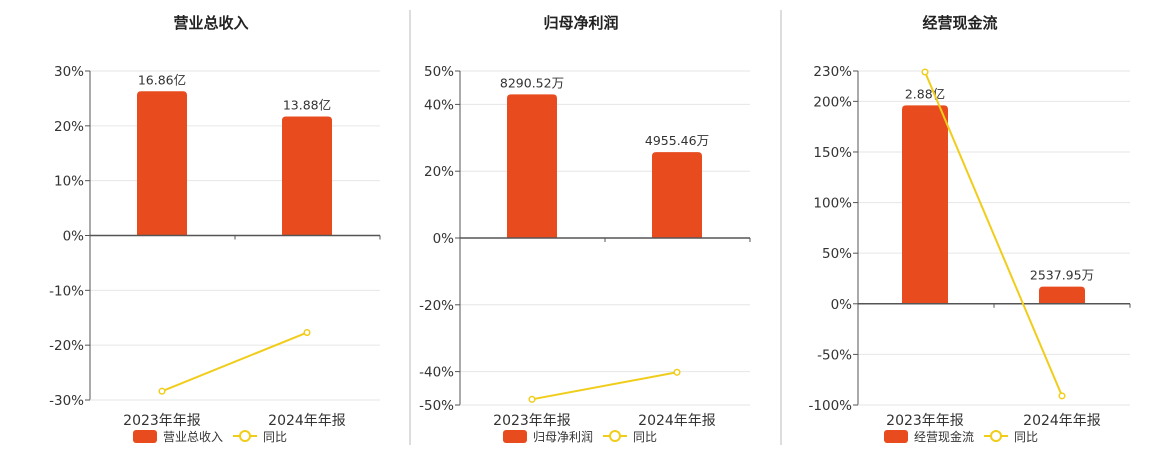 The width and height of the screenshot is (1160, 450). What do you see at coordinates (162, 421) in the screenshot?
I see `panel-1-category-label-1: 2023年年报` at bounding box center [162, 421].